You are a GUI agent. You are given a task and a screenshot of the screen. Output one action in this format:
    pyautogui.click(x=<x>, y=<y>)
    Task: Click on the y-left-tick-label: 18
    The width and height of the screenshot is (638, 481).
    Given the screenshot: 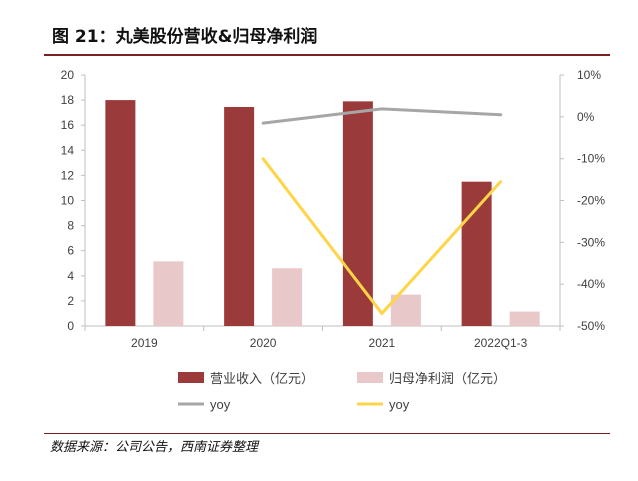 What is the action you would take?
    pyautogui.click(x=68, y=100)
    